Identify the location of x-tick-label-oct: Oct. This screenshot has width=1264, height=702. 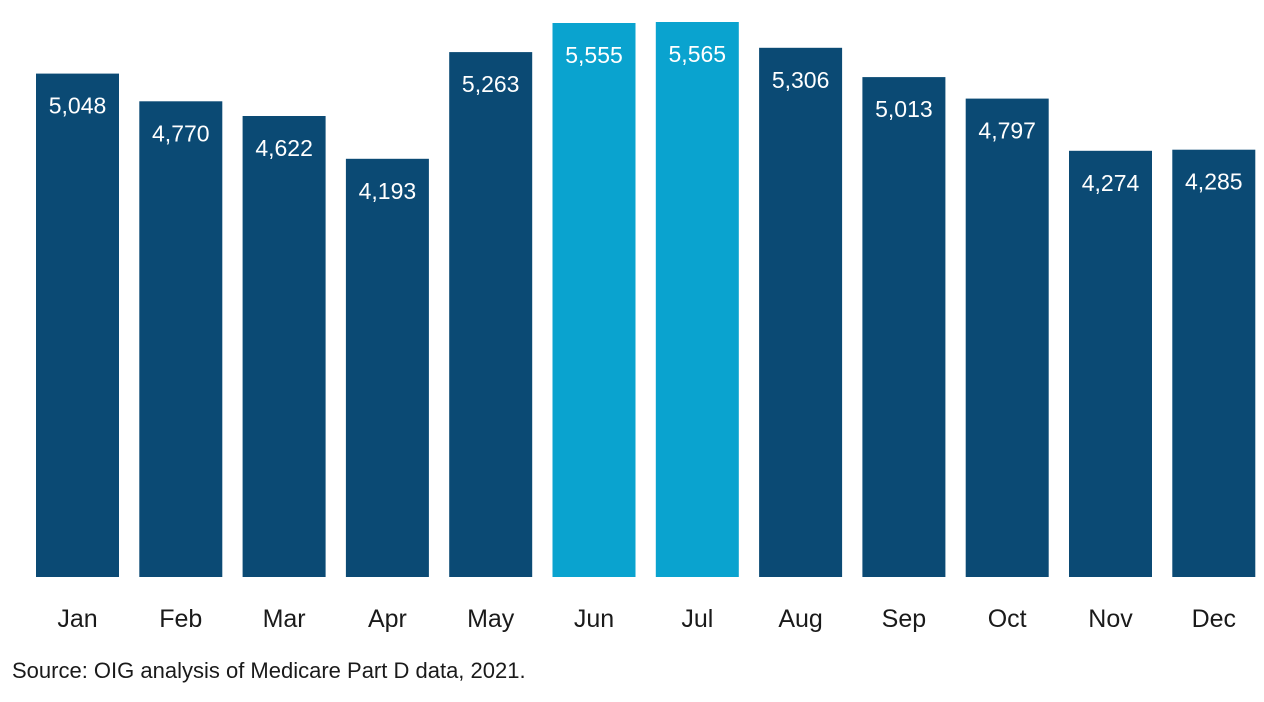
(1007, 619).